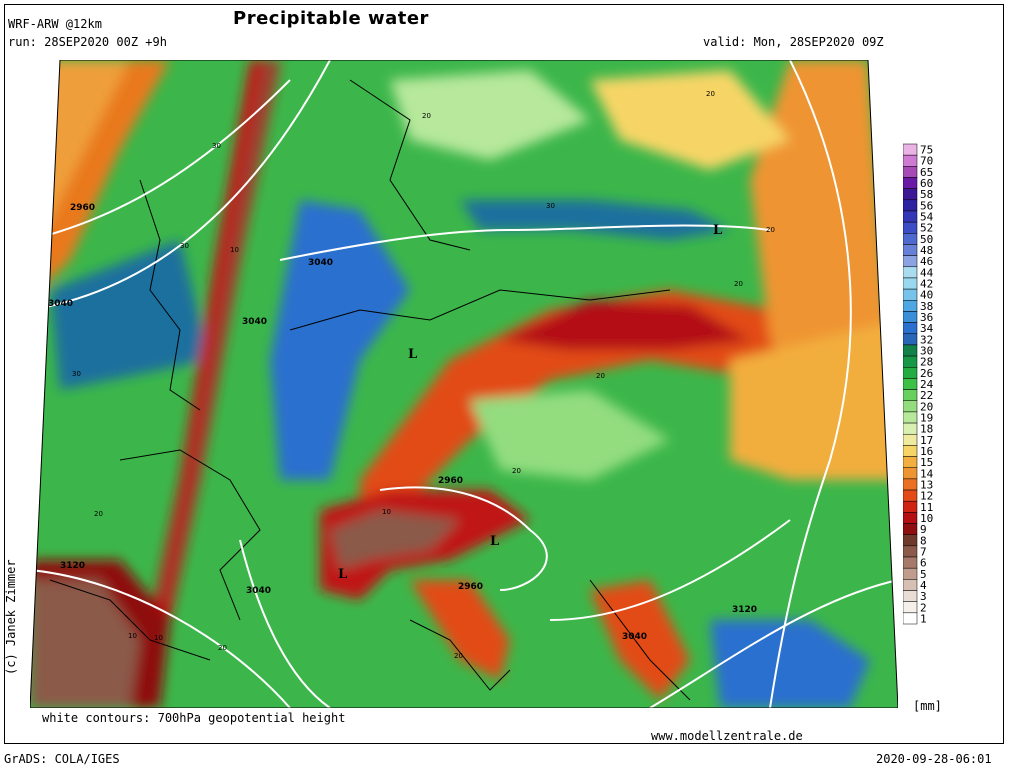 This screenshot has width=1024, height=768. I want to click on iberia-dry-core, so click(85, 644).